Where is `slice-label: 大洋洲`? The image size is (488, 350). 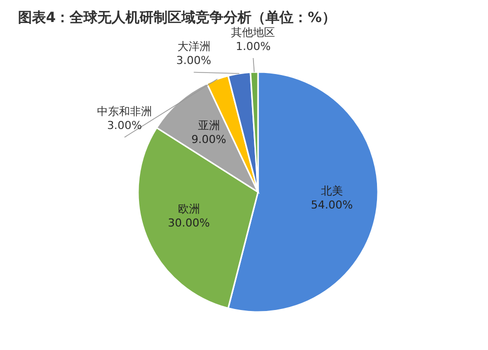 slice-label: 大洋洲 is located at coordinates (193, 47).